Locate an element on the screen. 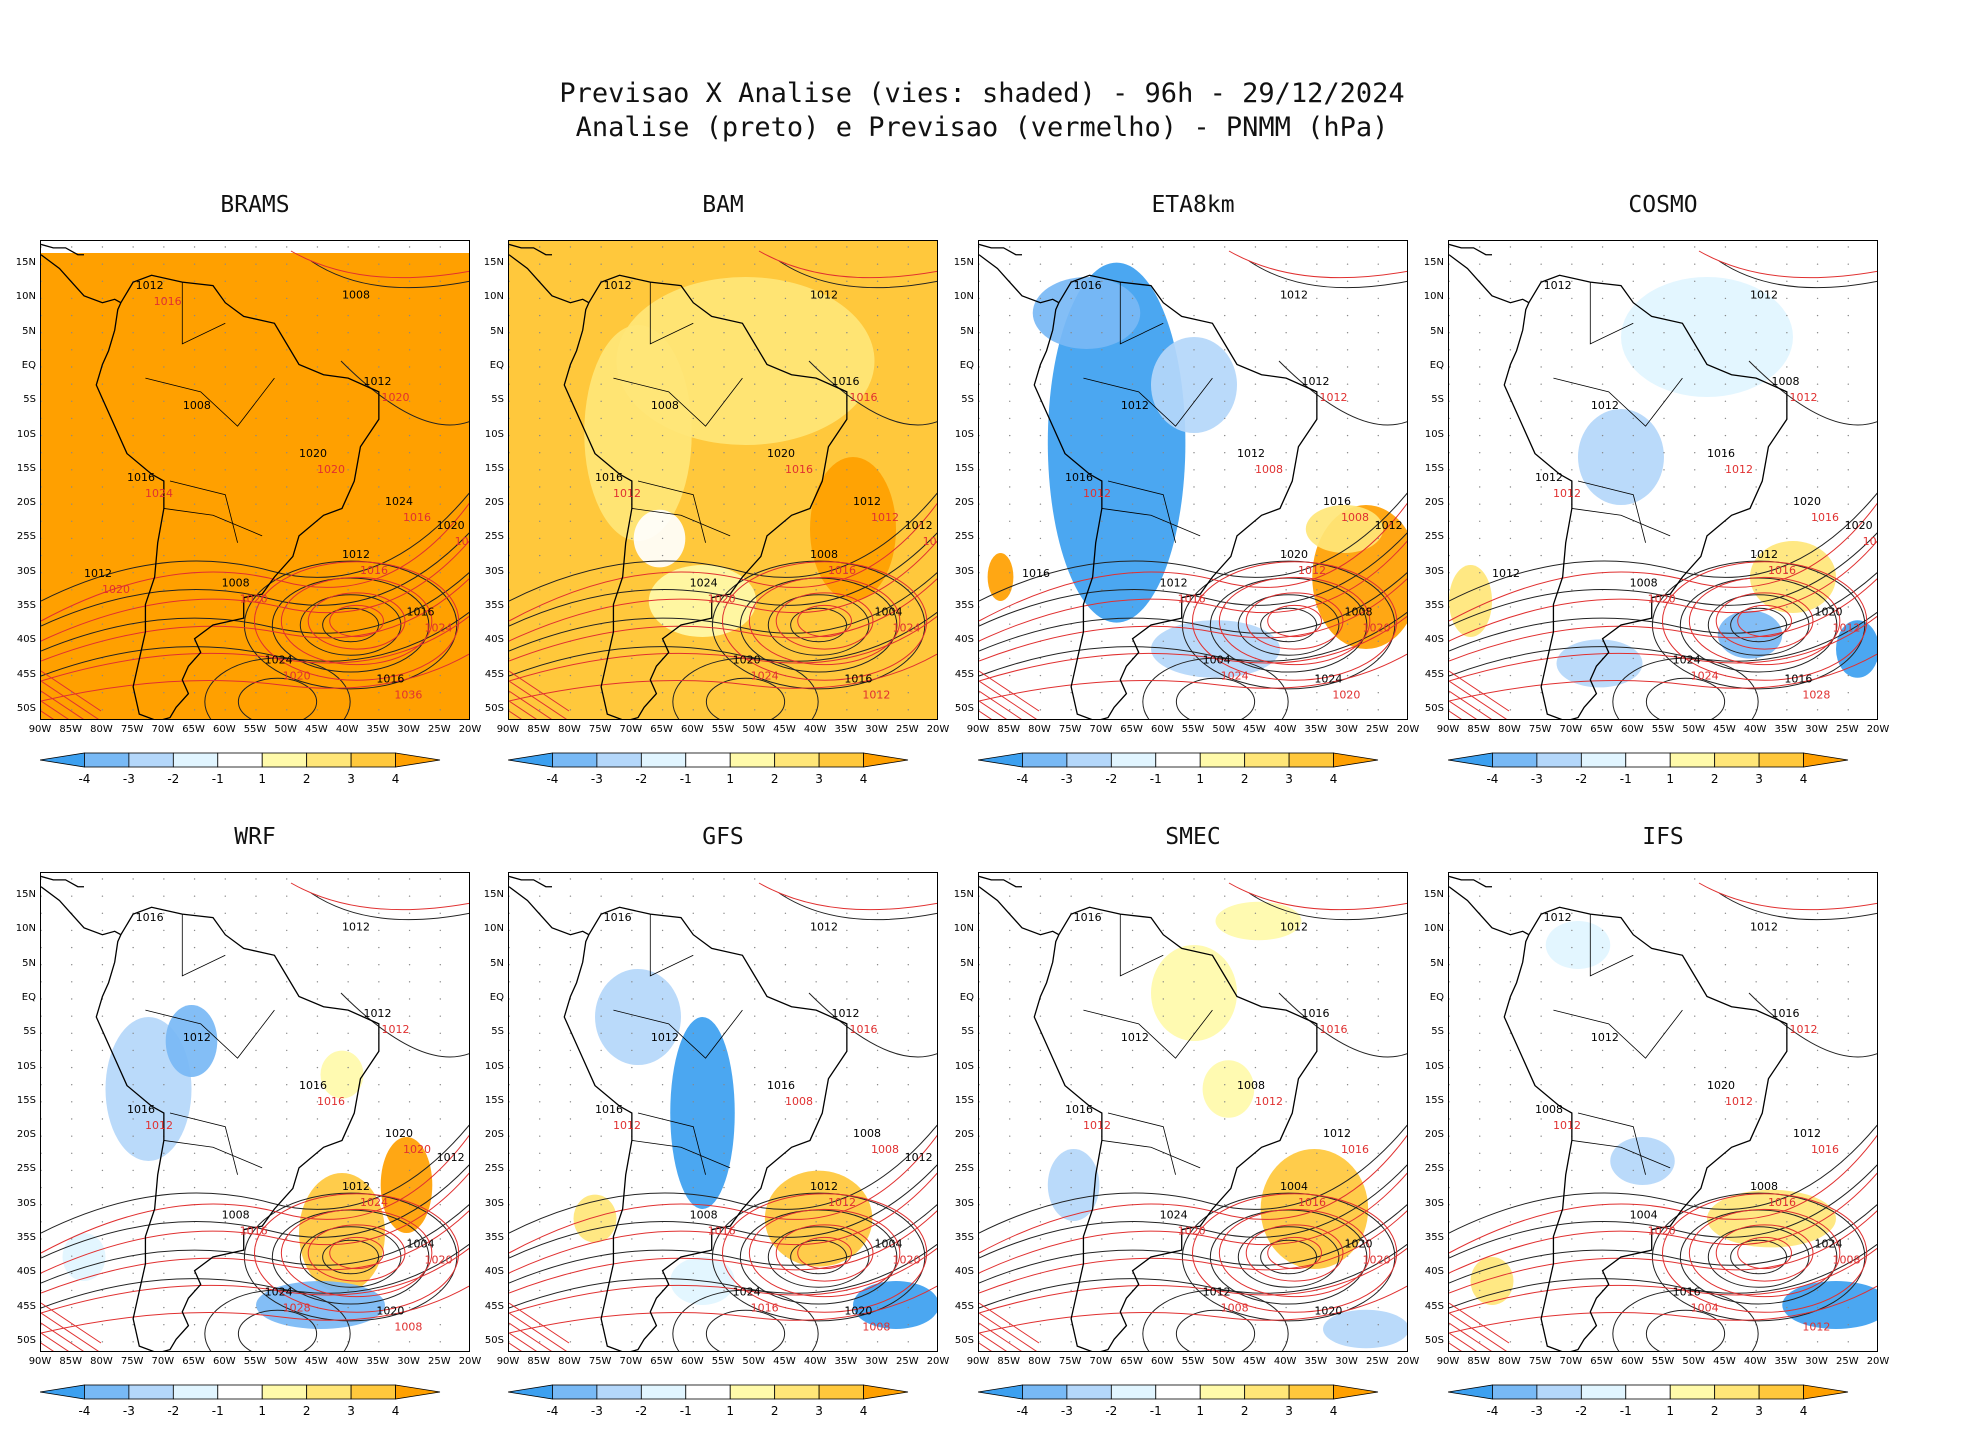 The image size is (1964, 1436). lat-label: 45S is located at coordinates (26, 674).